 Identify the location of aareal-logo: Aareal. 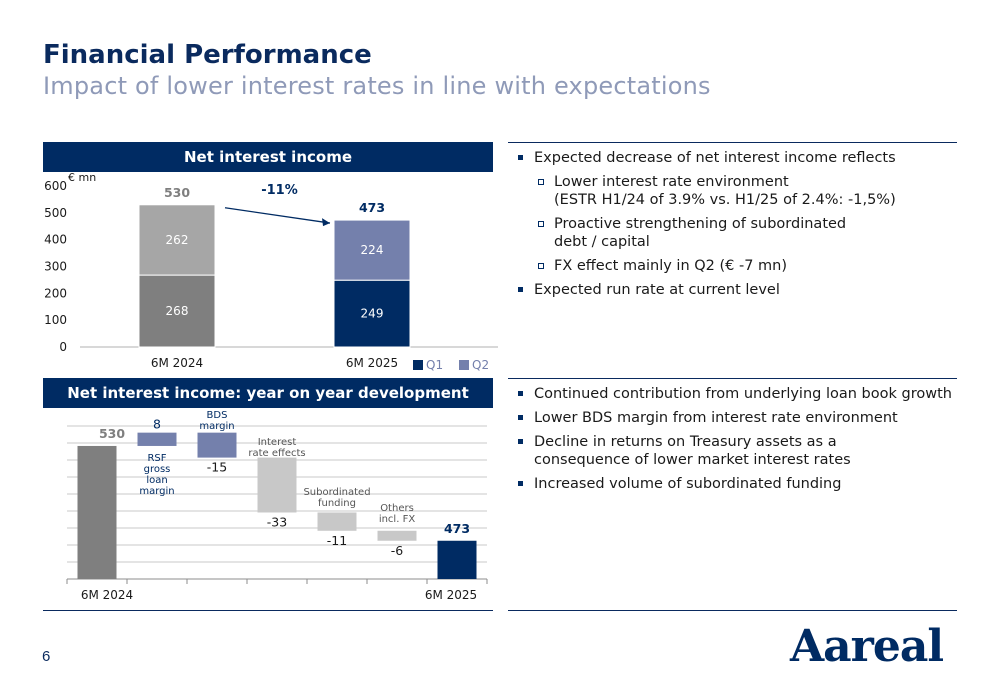
(867, 646).